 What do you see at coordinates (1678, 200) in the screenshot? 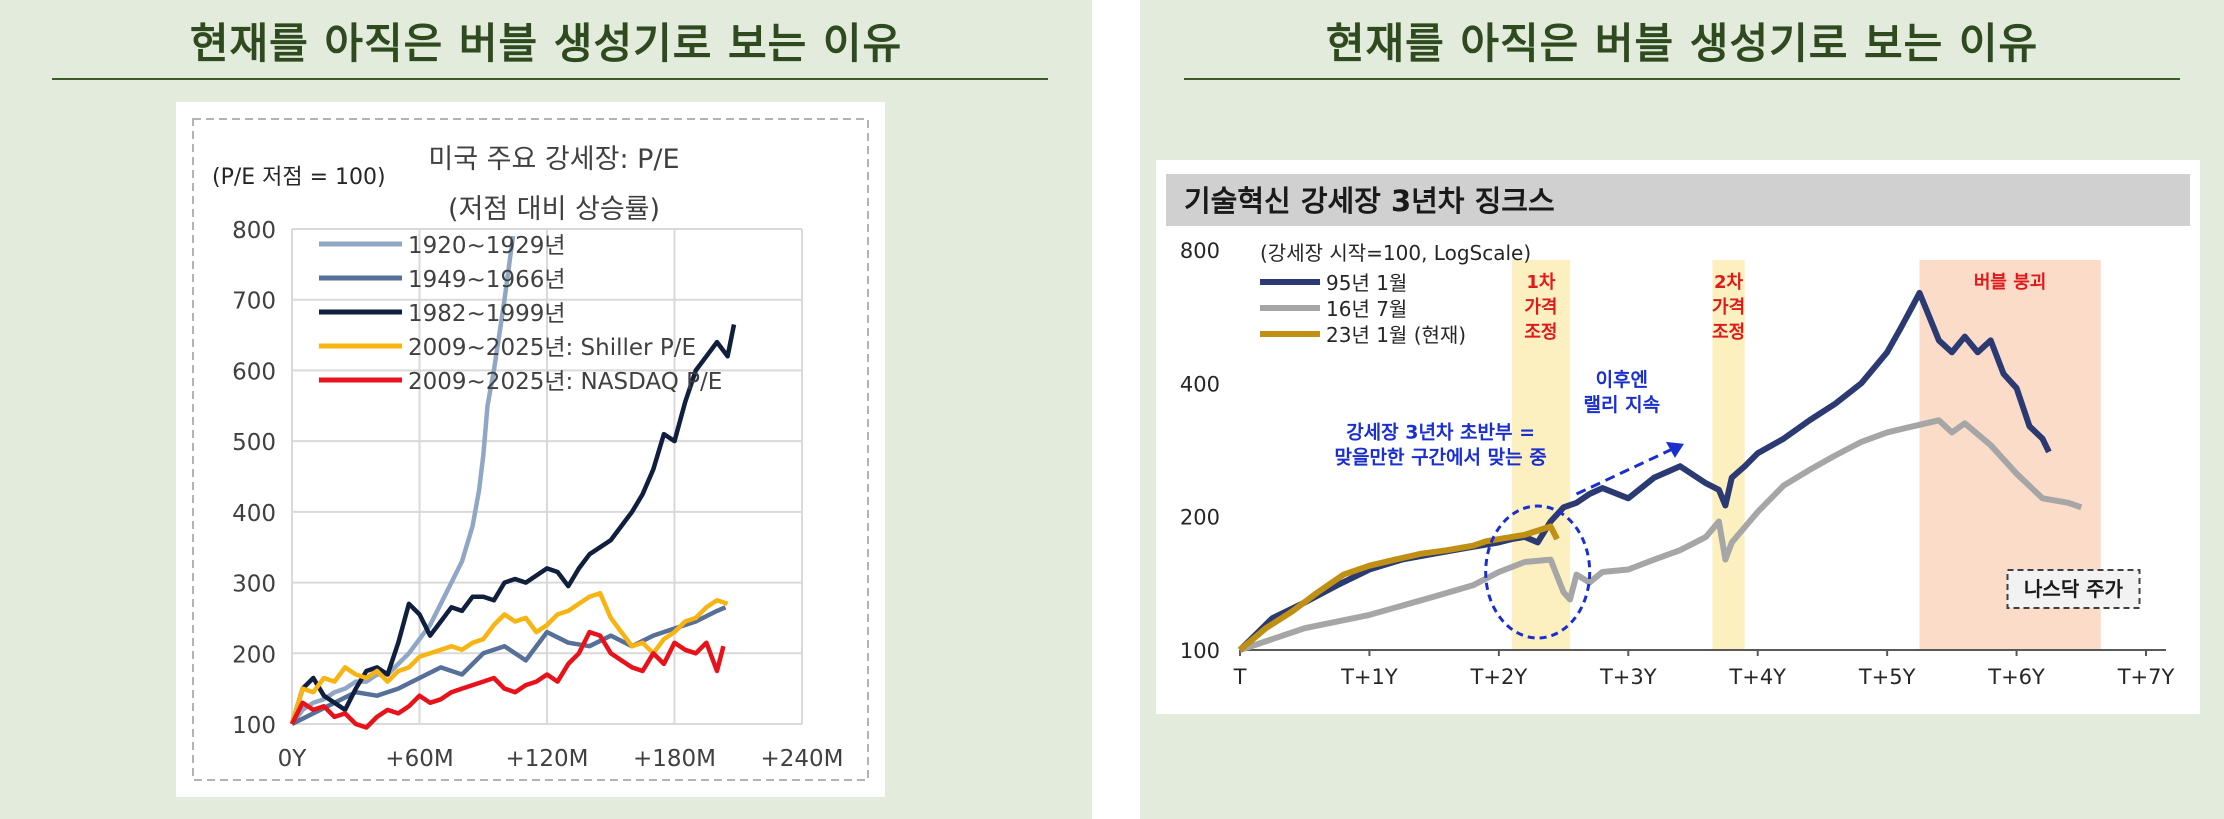
I see `chart-header-bar` at bounding box center [1678, 200].